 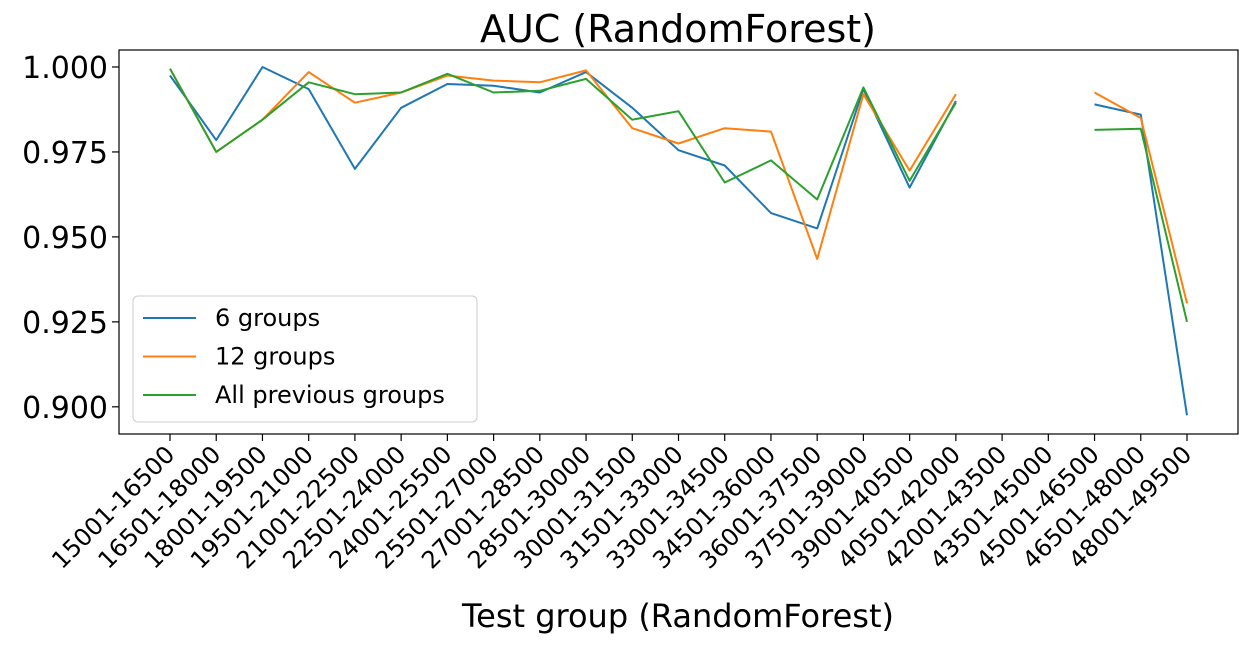 I want to click on y-axis: 0.900 0.925 0.950 0.975 1.000, so click(x=70, y=238).